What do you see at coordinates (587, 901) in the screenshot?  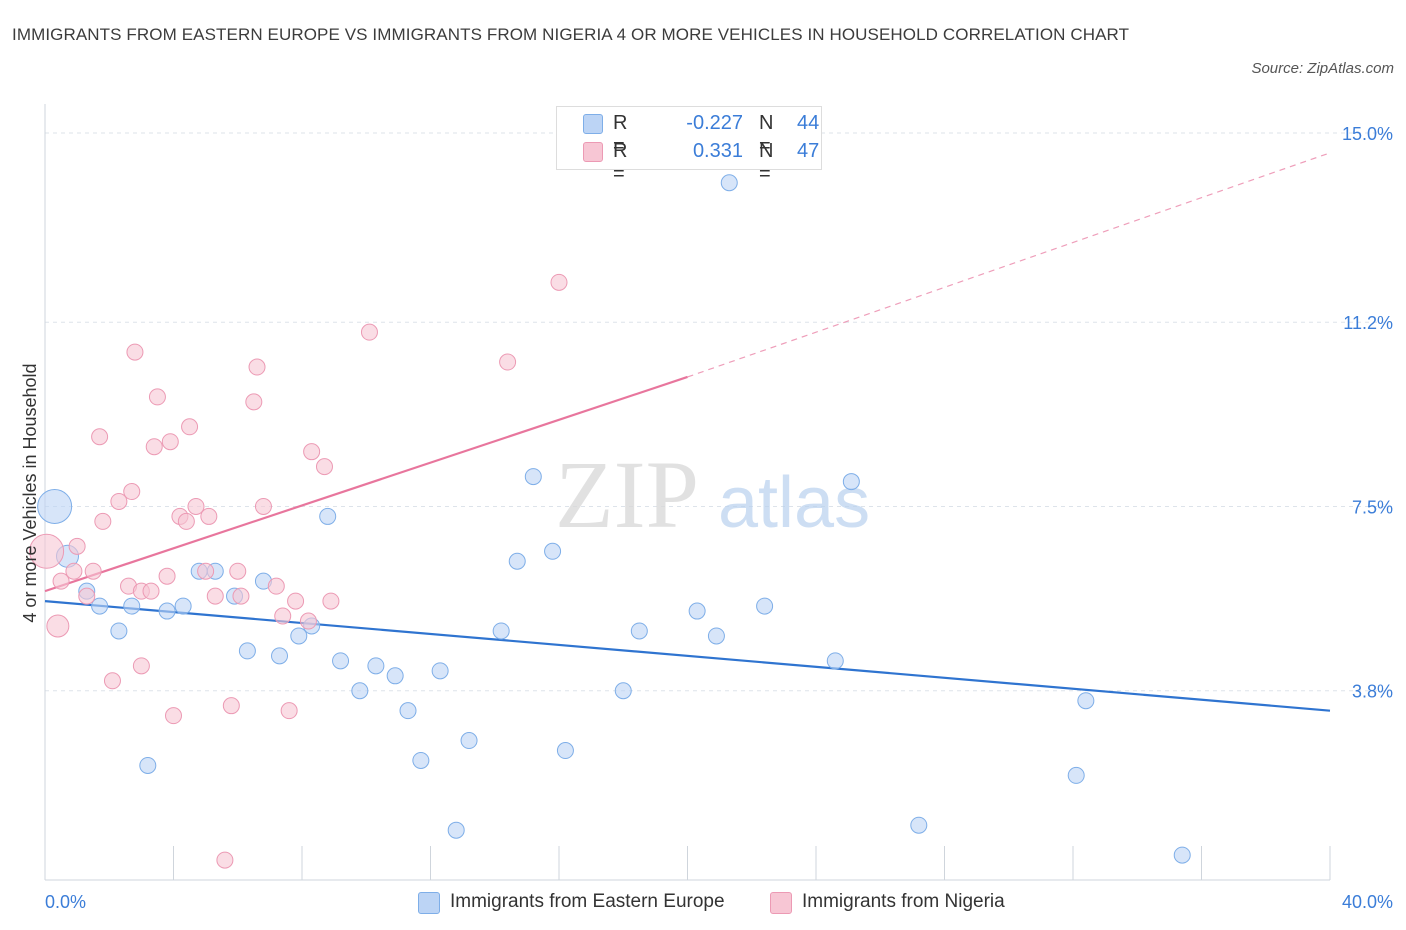 I see `legend-label-eastern-europe: Immigrants from Eastern Europe` at bounding box center [587, 901].